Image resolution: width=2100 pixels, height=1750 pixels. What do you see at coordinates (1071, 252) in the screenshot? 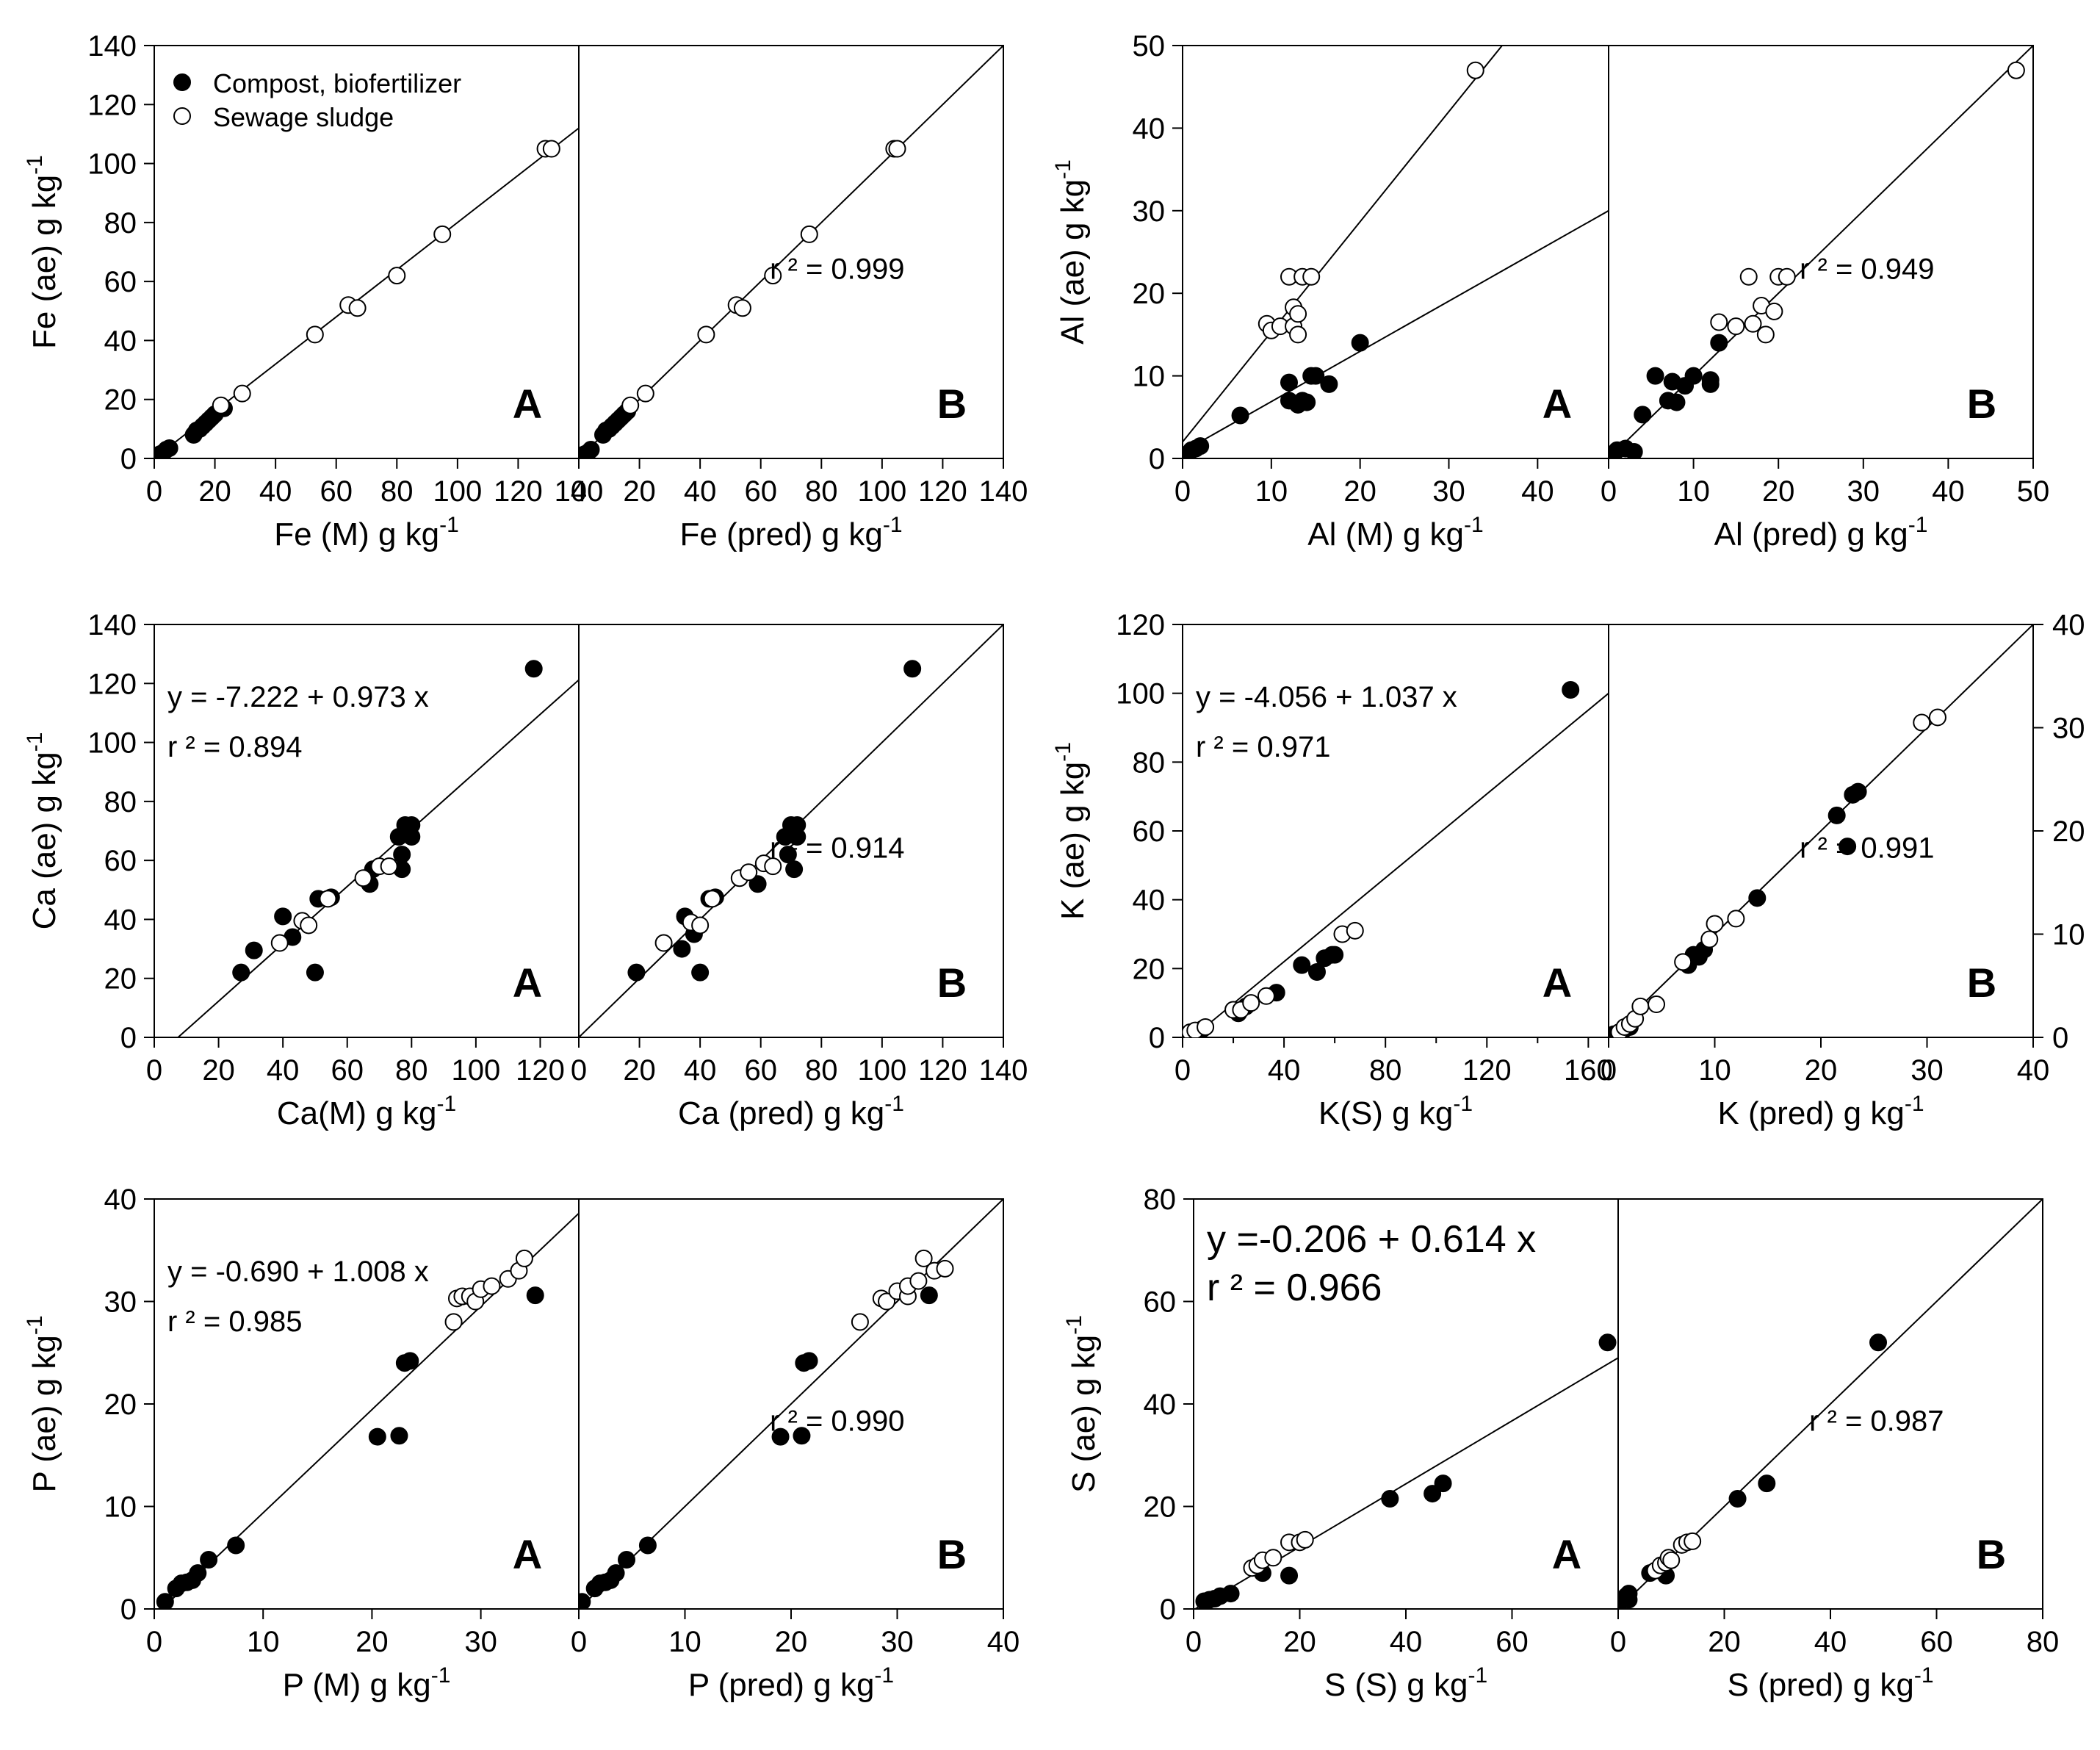
I see `y-axis-title: Al (ae) g kg-1` at bounding box center [1071, 252].